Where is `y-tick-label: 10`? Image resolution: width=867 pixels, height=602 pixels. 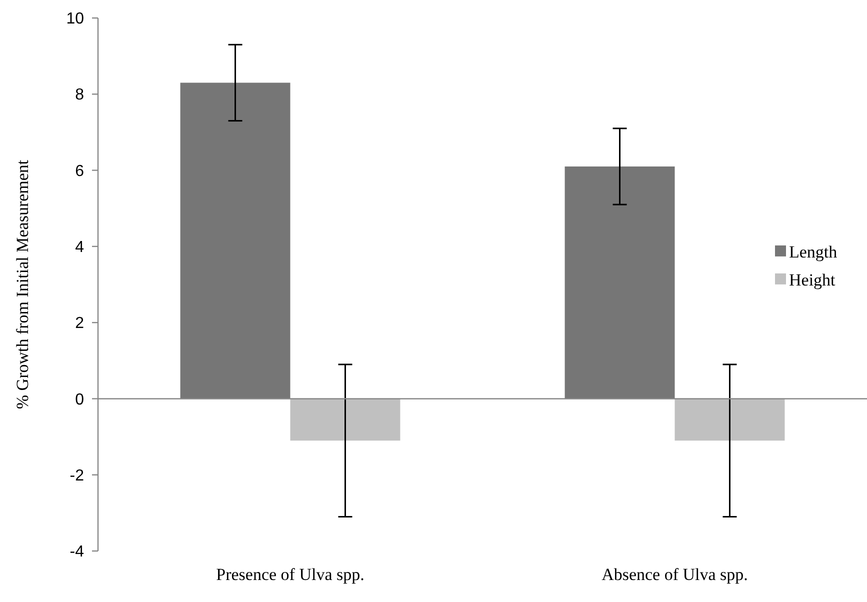
y-tick-label: 10 is located at coordinates (75, 19).